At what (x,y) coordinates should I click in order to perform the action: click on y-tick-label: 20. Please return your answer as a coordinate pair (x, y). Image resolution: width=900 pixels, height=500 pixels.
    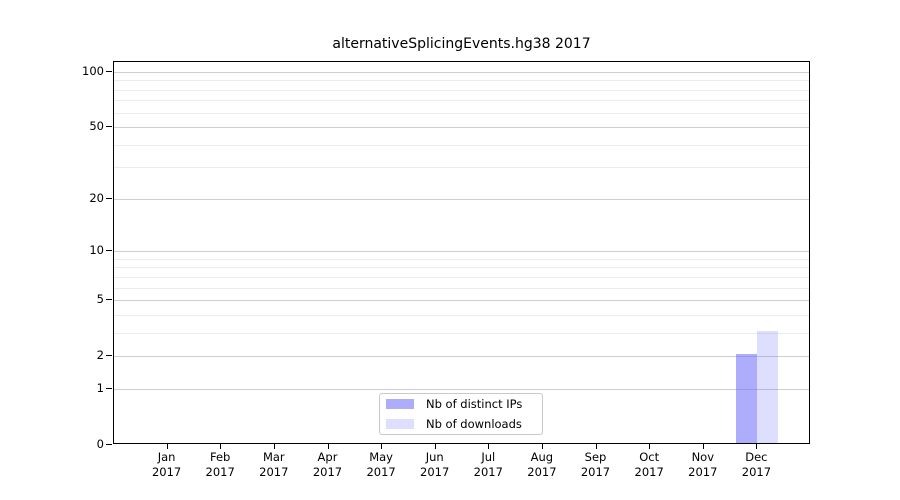
    Looking at the image, I should click on (96, 197).